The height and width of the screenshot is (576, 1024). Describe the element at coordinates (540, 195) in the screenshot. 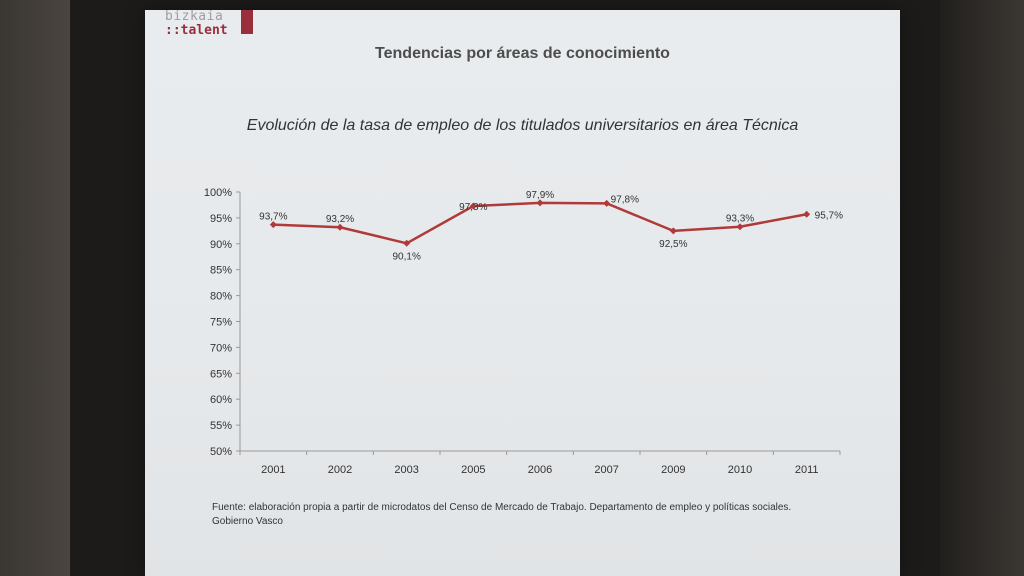

I see `data-label: 97,9%` at that location.